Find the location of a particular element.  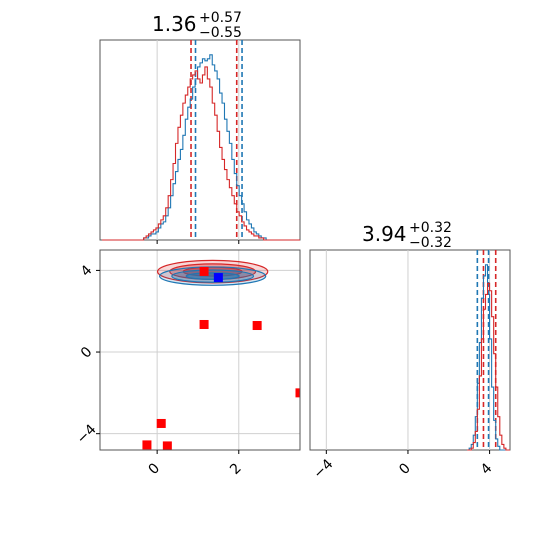

panel-4-title: 3.94 is located at coordinates (384, 234).